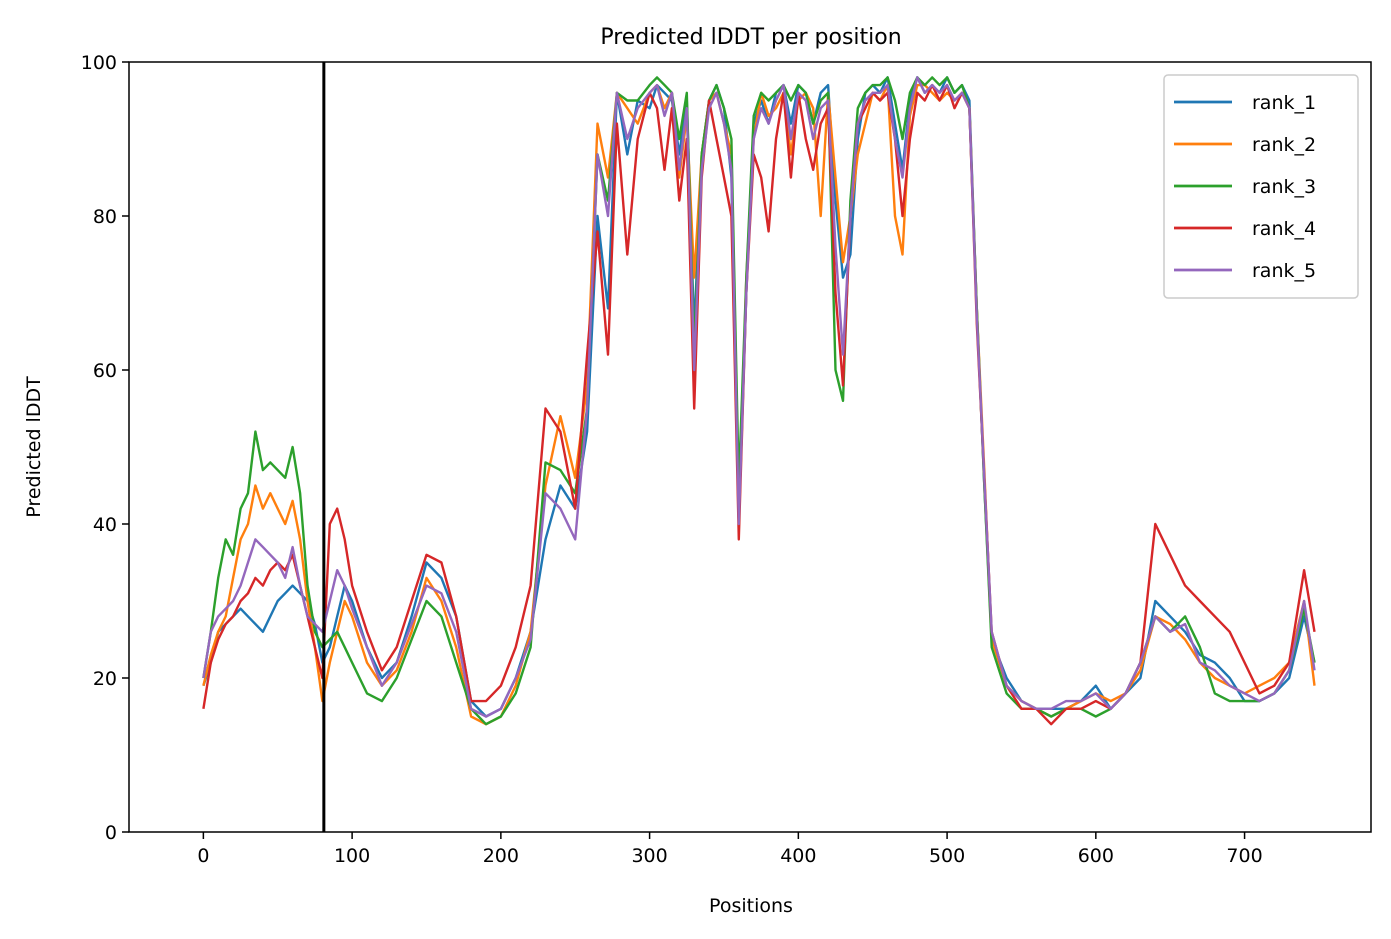 The image size is (1391, 939). Describe the element at coordinates (99, 63) in the screenshot. I see `y-tick-label: 100` at that location.